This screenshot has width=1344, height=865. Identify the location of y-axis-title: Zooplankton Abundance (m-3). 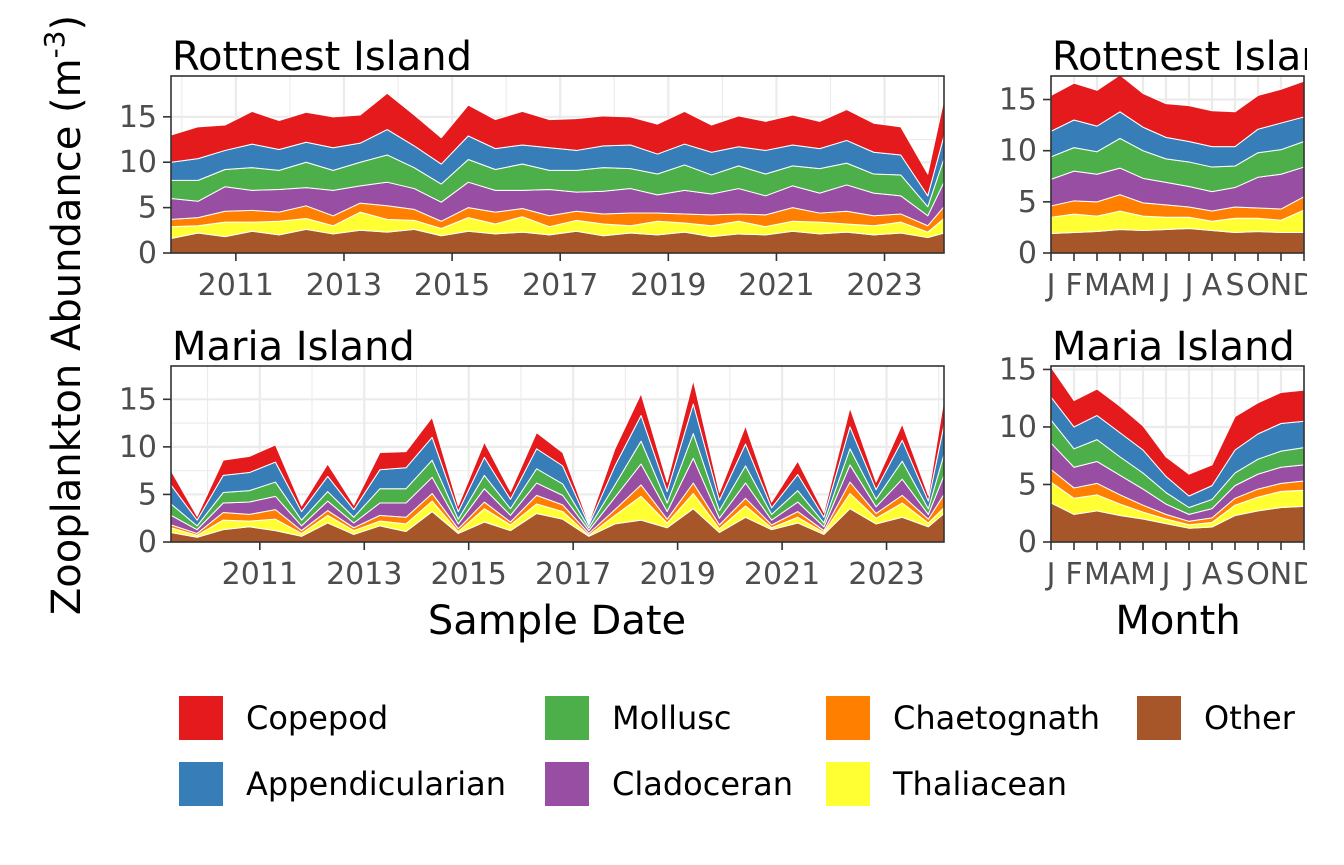
(64, 315).